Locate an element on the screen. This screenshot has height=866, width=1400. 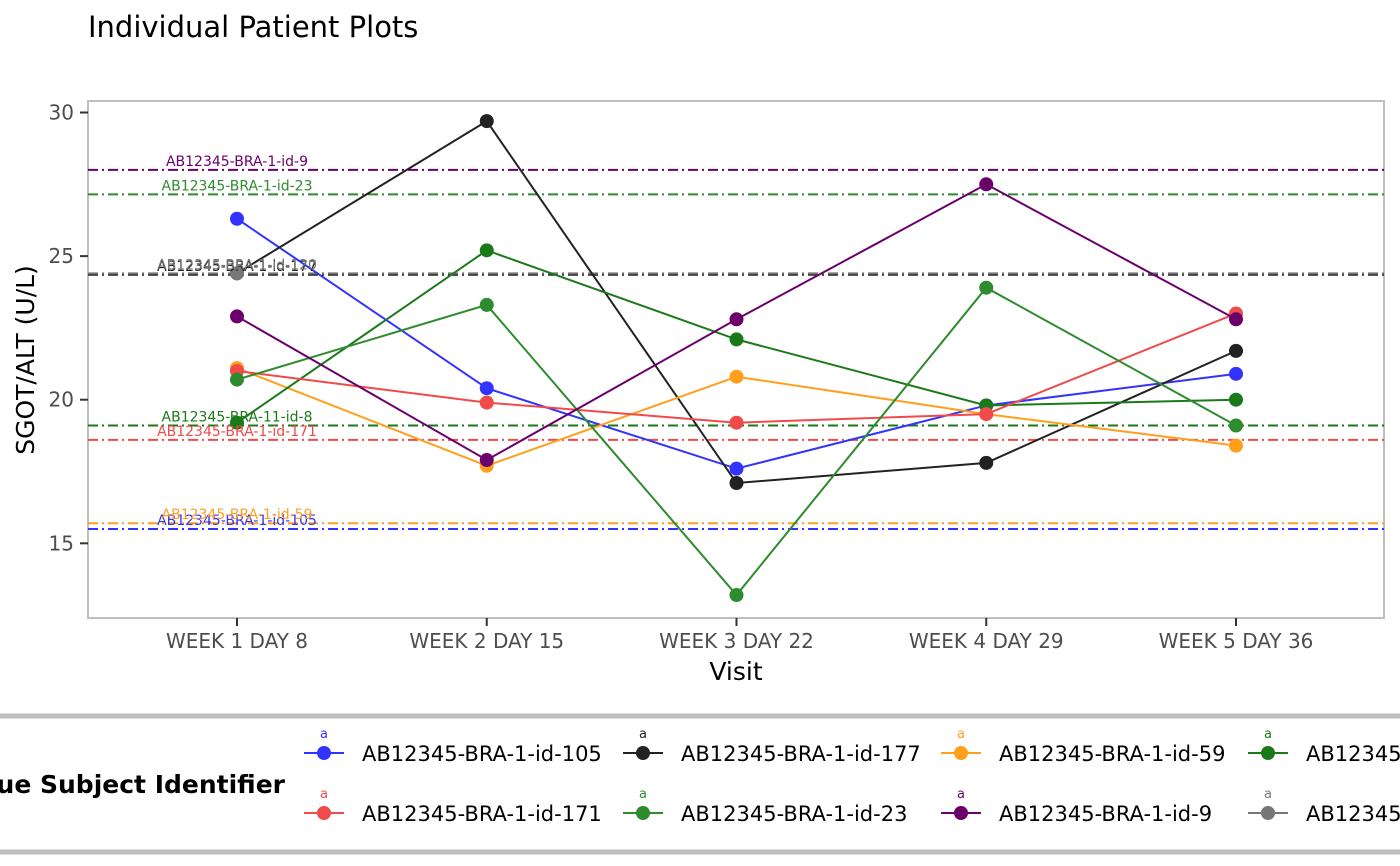
y-tick-label: 20 is located at coordinates (61, 400).